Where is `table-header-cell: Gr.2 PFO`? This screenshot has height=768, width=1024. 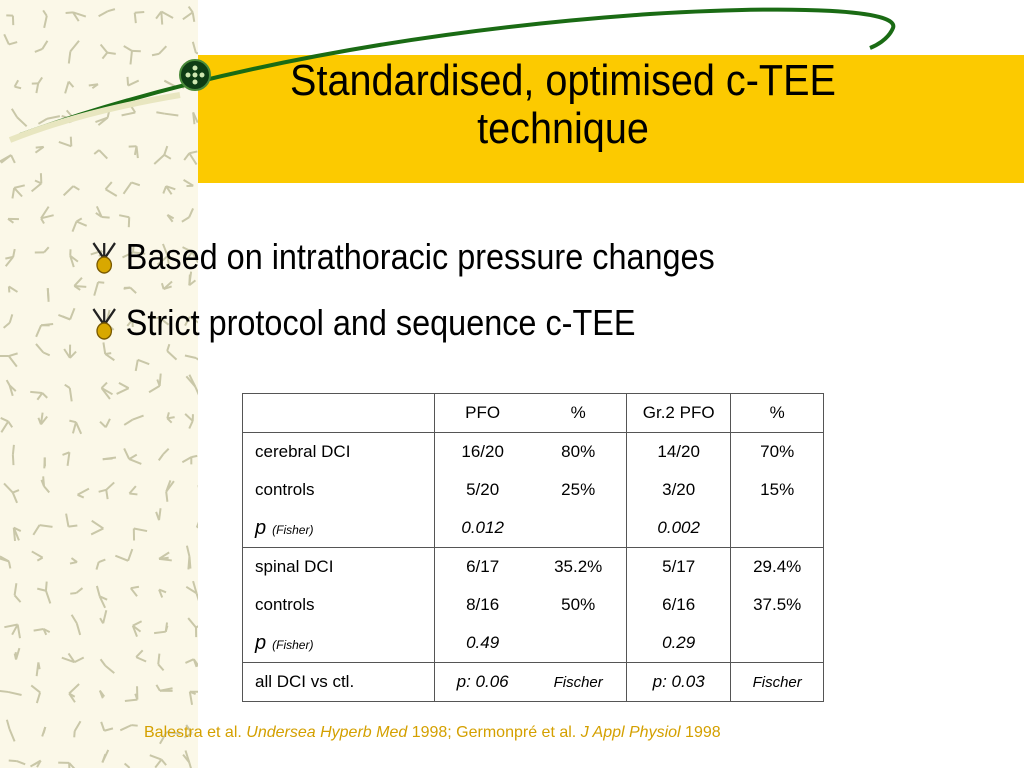
table-header-cell: Gr.2 PFO is located at coordinates (678, 413).